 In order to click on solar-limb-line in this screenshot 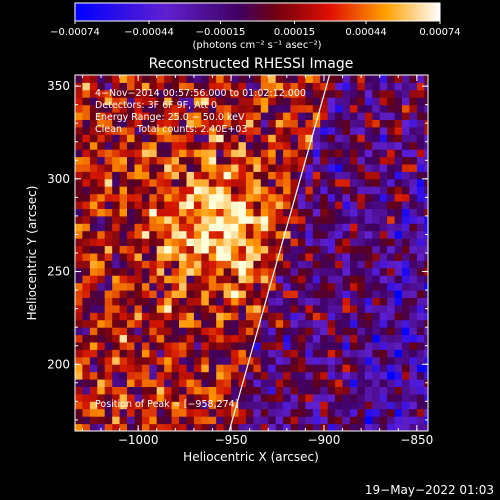, I will do `click(279, 253)`.